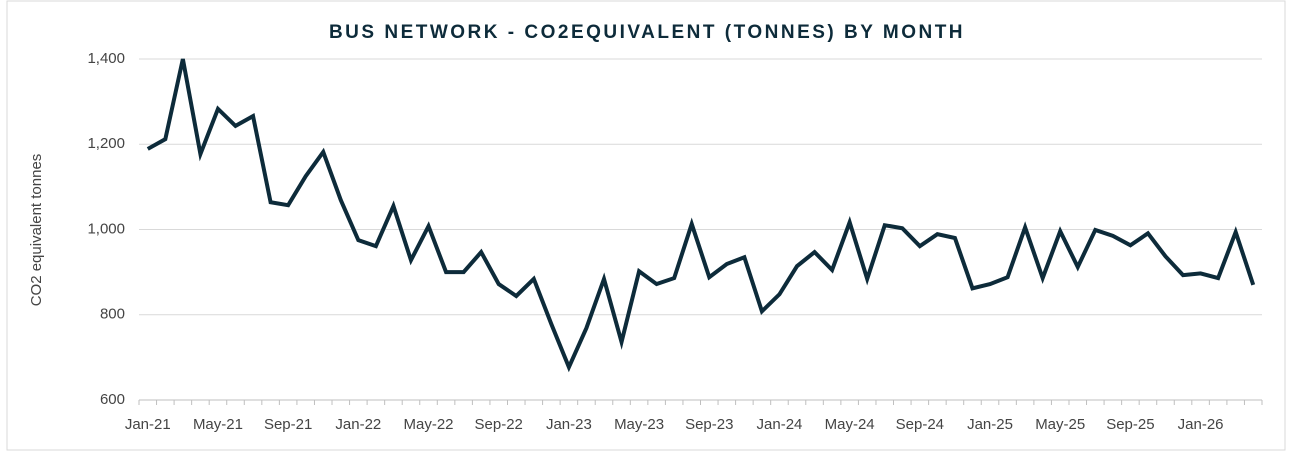 This screenshot has width=1290, height=458. What do you see at coordinates (1060, 424) in the screenshot?
I see `x-tick-label: May-25` at bounding box center [1060, 424].